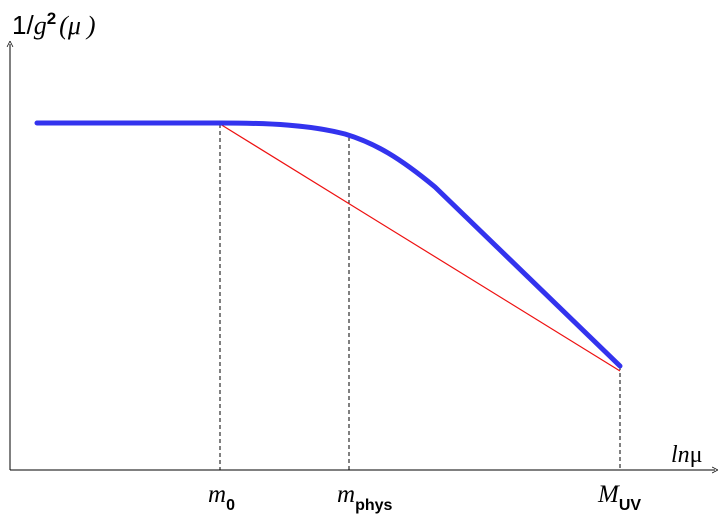  I want to click on marker-mphys-base: m, so click(346, 494).